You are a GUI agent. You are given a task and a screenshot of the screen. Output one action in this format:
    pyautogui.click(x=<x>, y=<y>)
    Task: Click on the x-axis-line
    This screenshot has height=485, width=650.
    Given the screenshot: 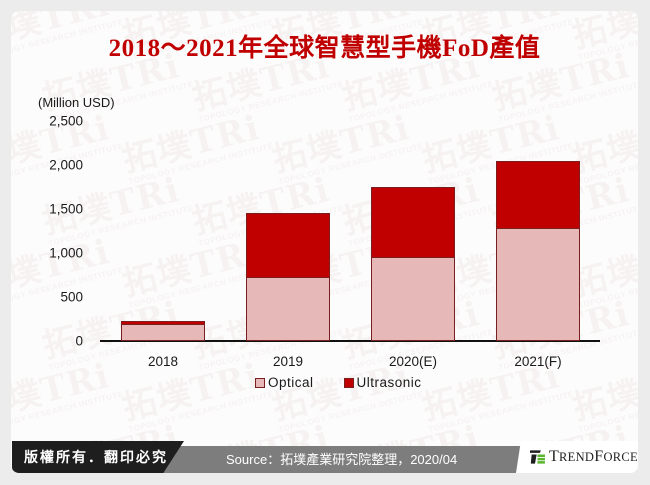 What is the action you would take?
    pyautogui.click(x=350, y=341)
    